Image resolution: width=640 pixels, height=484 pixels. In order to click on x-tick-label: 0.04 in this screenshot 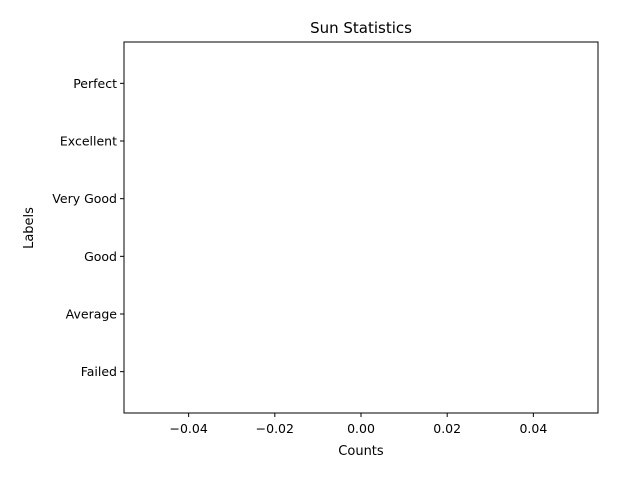, I will do `click(533, 428)`.